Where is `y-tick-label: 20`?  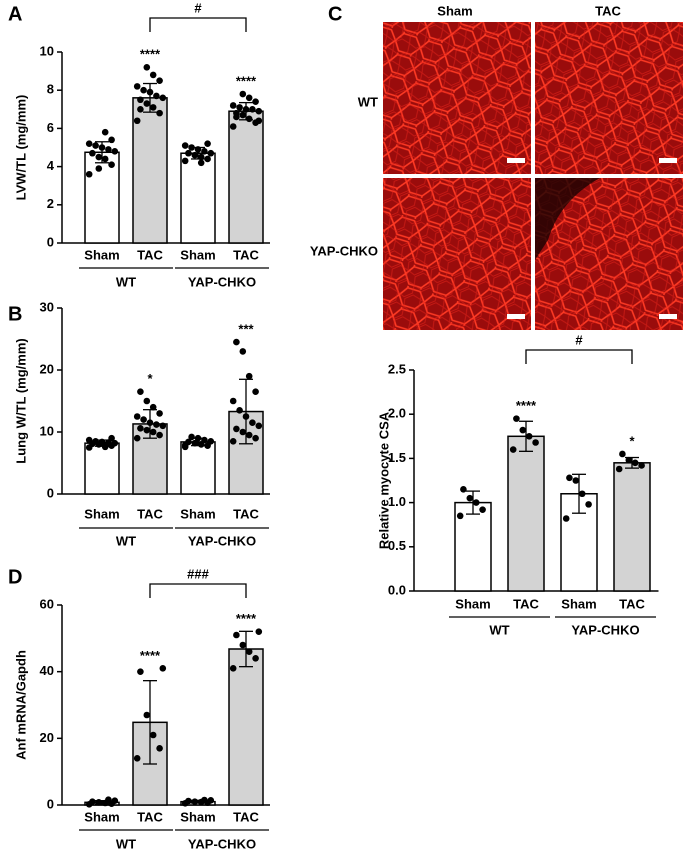
y-tick-label: 20 is located at coordinates (47, 368).